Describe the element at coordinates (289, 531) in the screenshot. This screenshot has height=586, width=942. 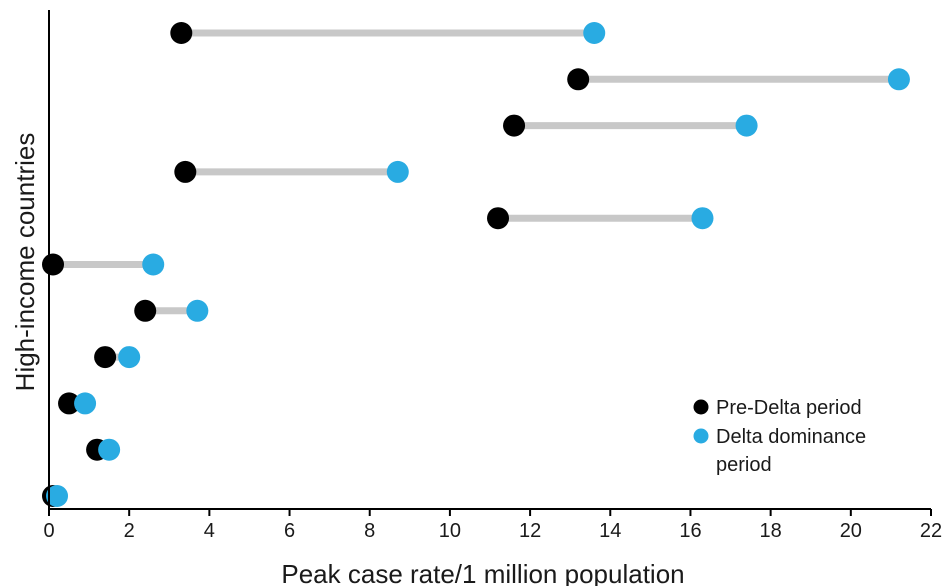
I see `x-tick-label: 6` at that location.